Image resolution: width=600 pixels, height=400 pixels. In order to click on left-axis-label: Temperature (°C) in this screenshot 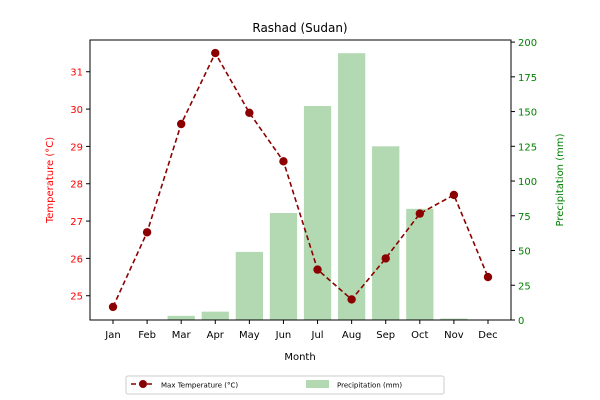, I will do `click(50, 180)`.